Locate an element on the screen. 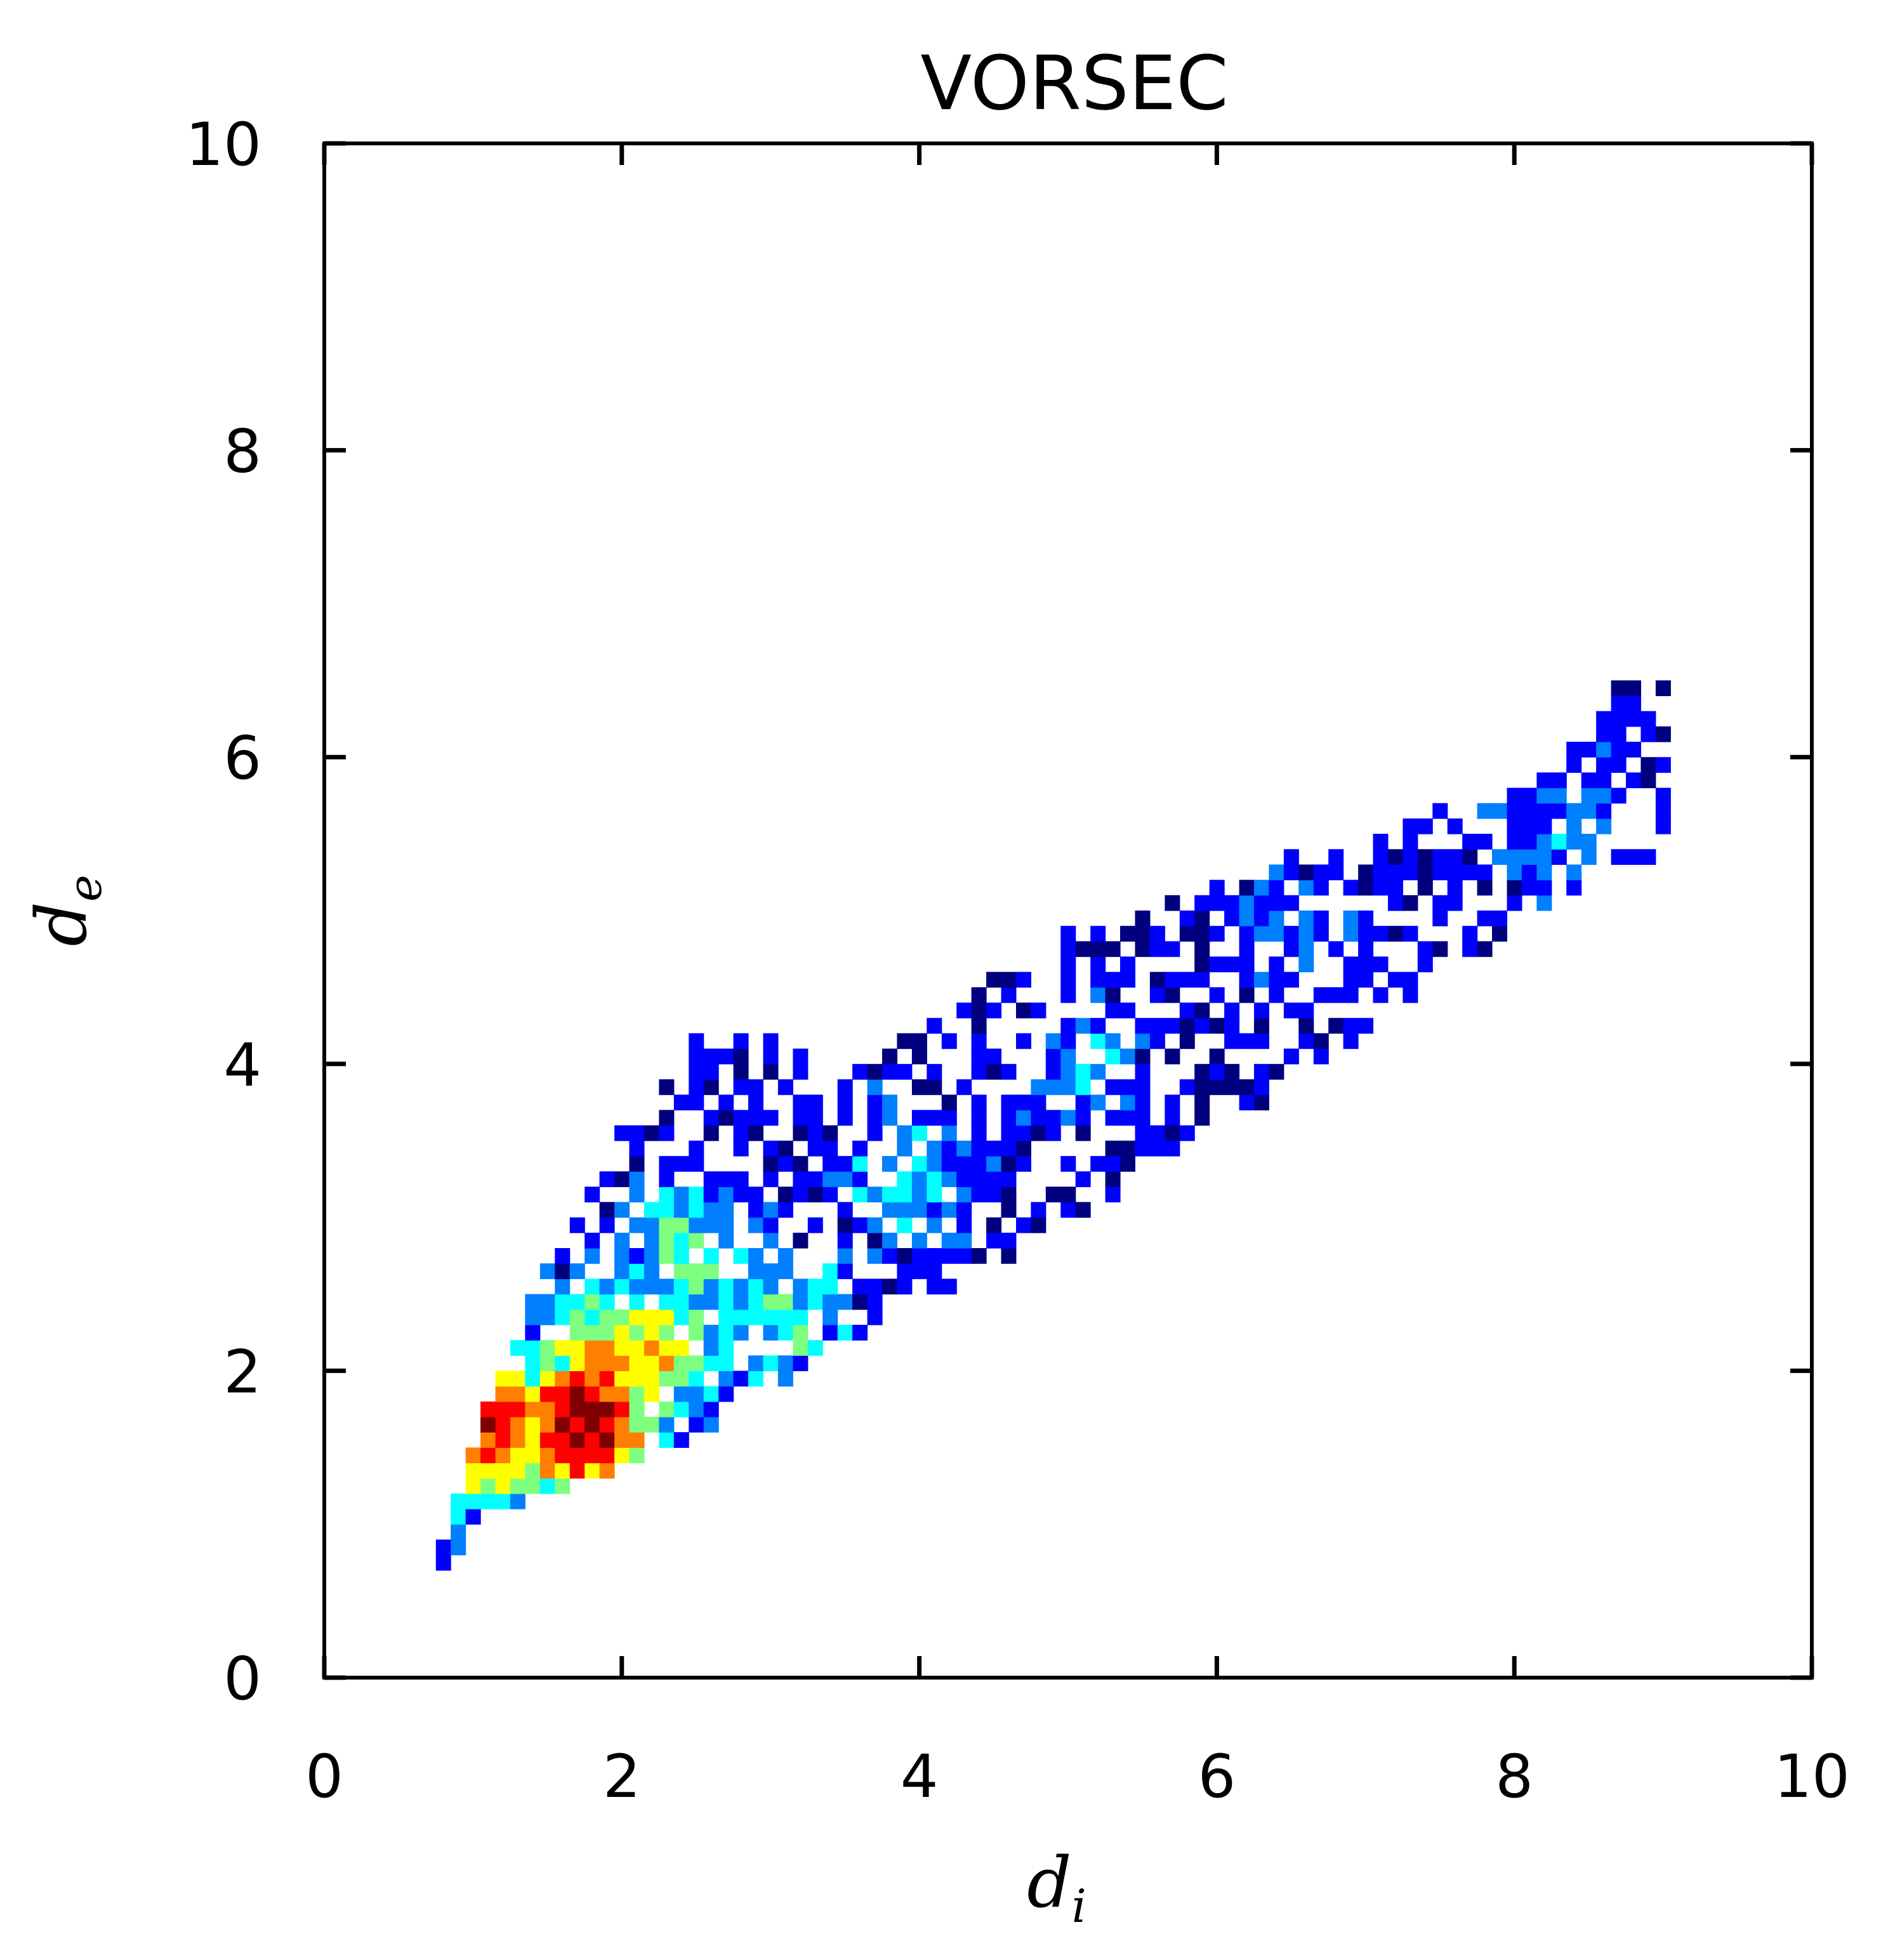  x-axis-label-subscript: i is located at coordinates (1079, 1906).